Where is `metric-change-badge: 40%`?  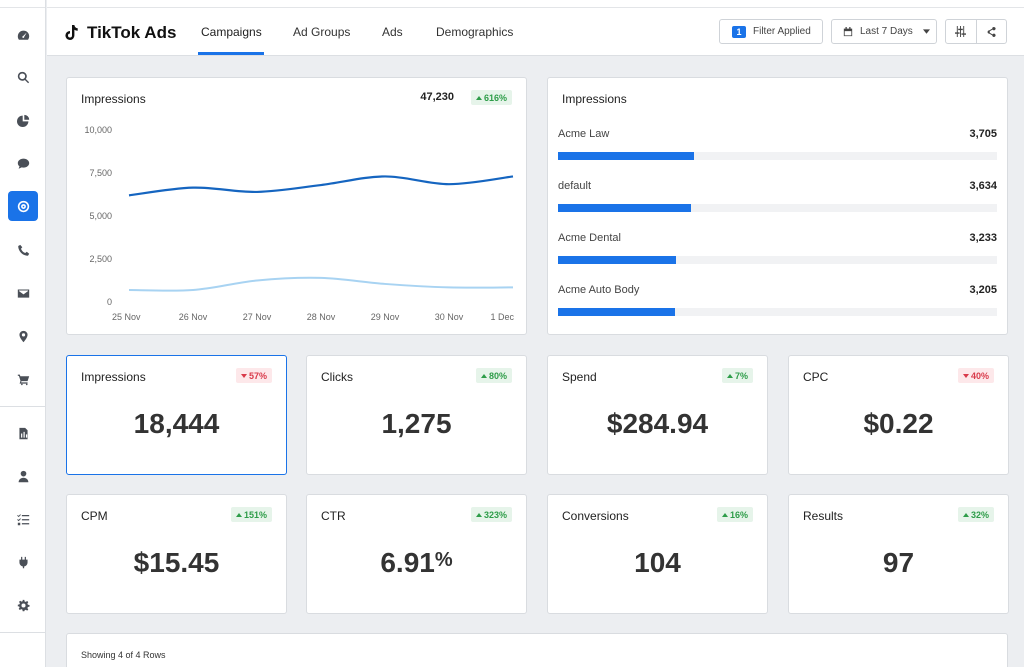 metric-change-badge: 40% is located at coordinates (975, 375).